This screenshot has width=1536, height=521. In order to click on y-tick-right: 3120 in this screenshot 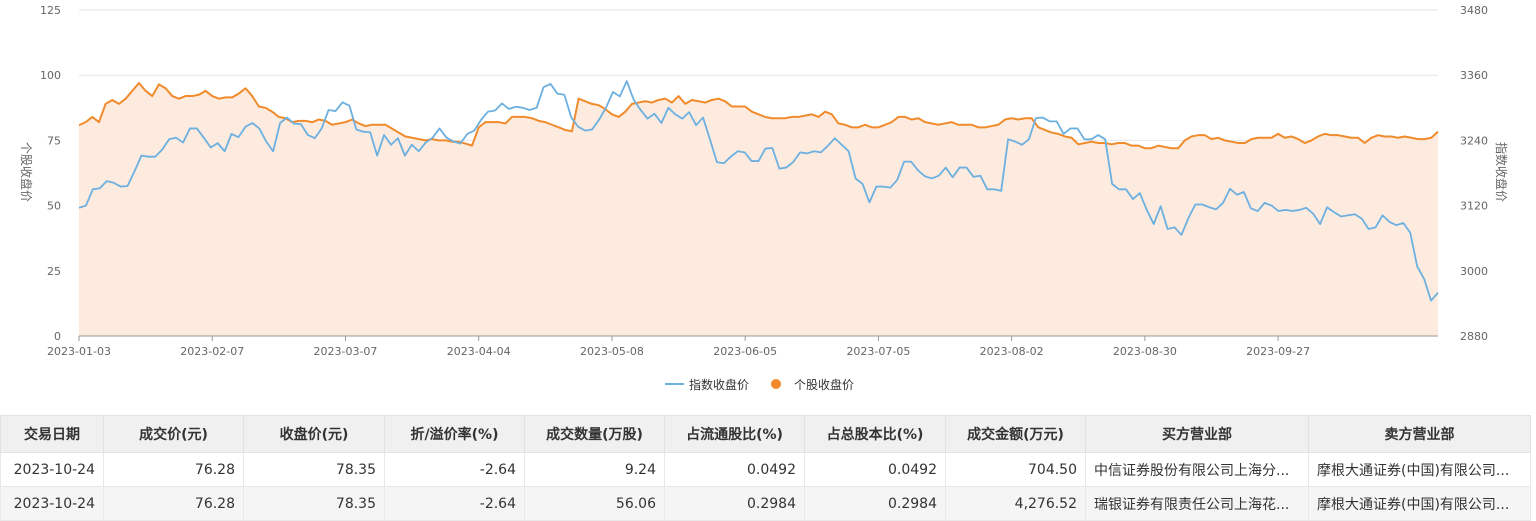, I will do `click(1474, 206)`.